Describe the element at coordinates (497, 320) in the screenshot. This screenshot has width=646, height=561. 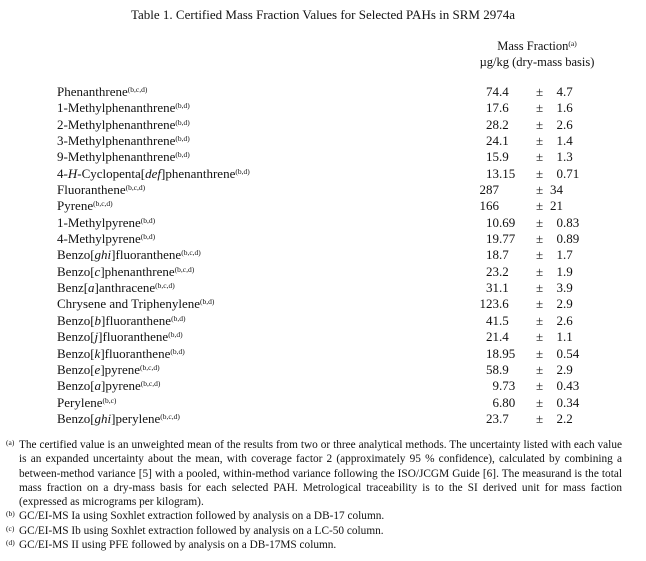
I see `mass-fraction-value: 41.5` at that location.